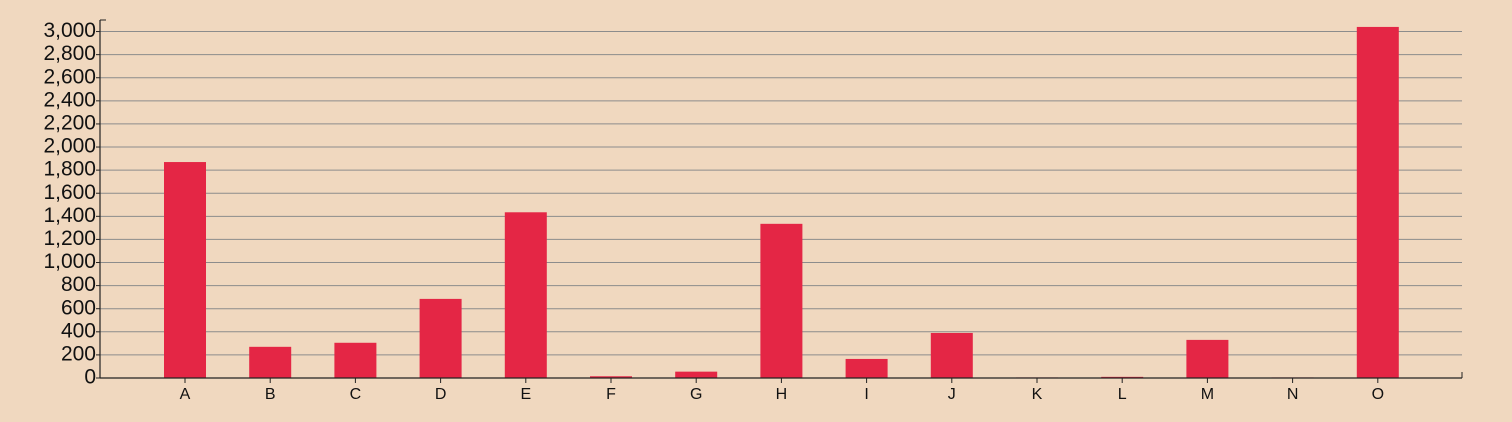 This screenshot has height=422, width=1512. Describe the element at coordinates (1207, 394) in the screenshot. I see `x-tick-label: M` at that location.